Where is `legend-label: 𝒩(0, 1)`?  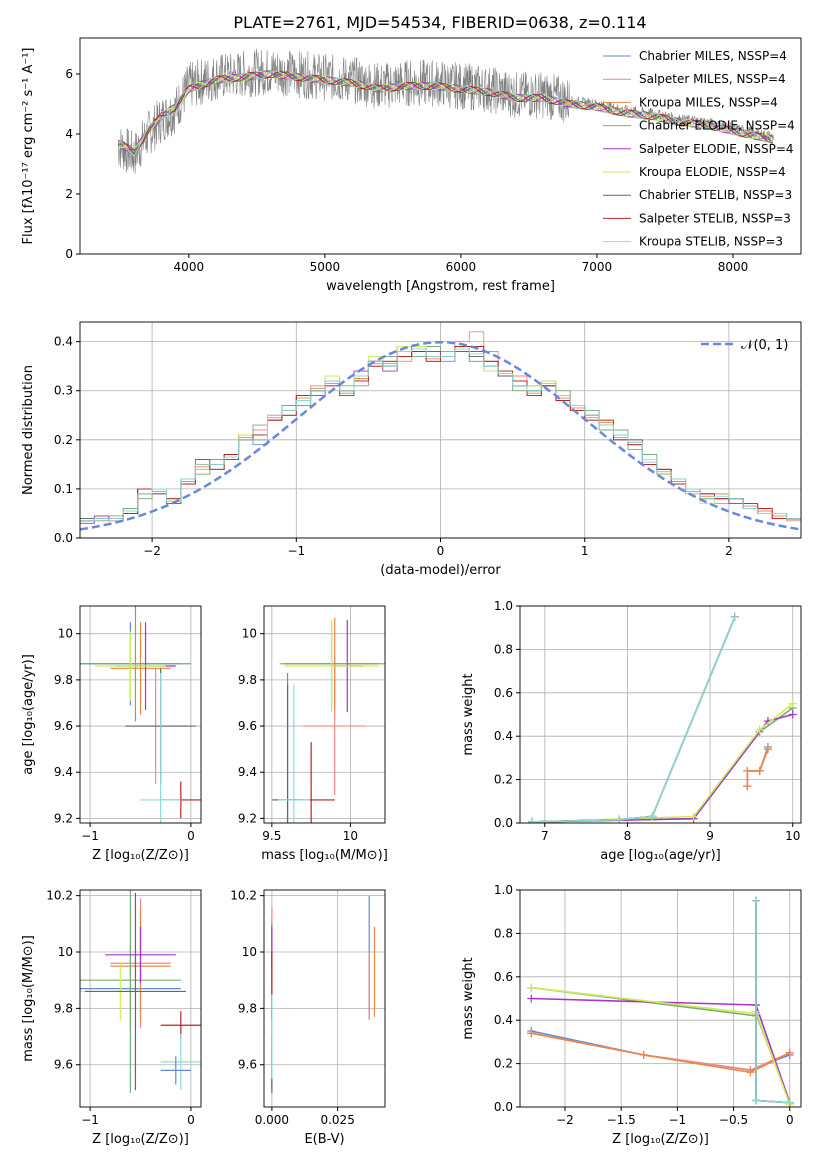 legend-label: 𝒩(0, 1) is located at coordinates (764, 345).